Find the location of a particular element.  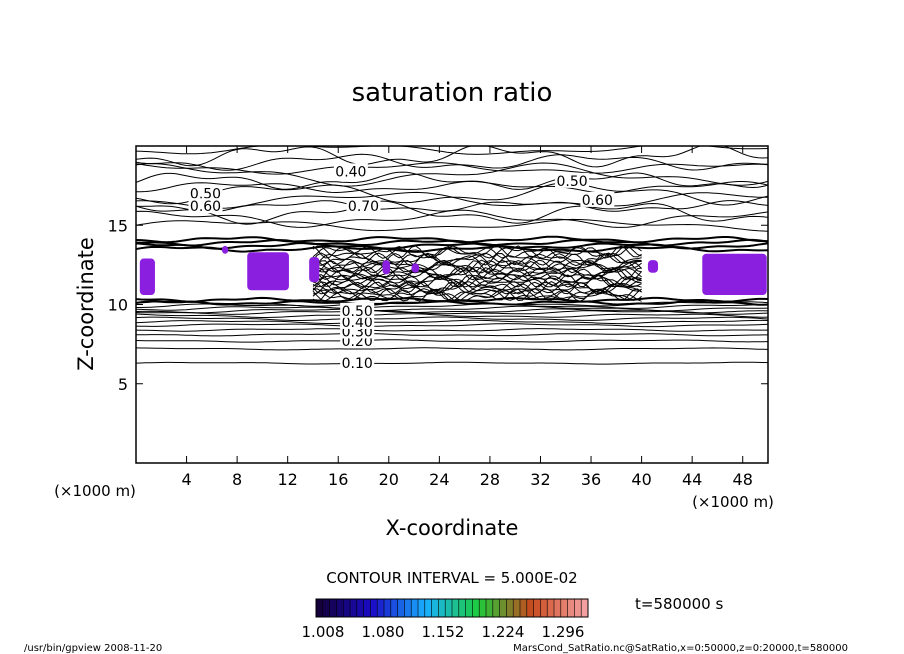

x-axis-label: X-coordinate is located at coordinates (452, 528).